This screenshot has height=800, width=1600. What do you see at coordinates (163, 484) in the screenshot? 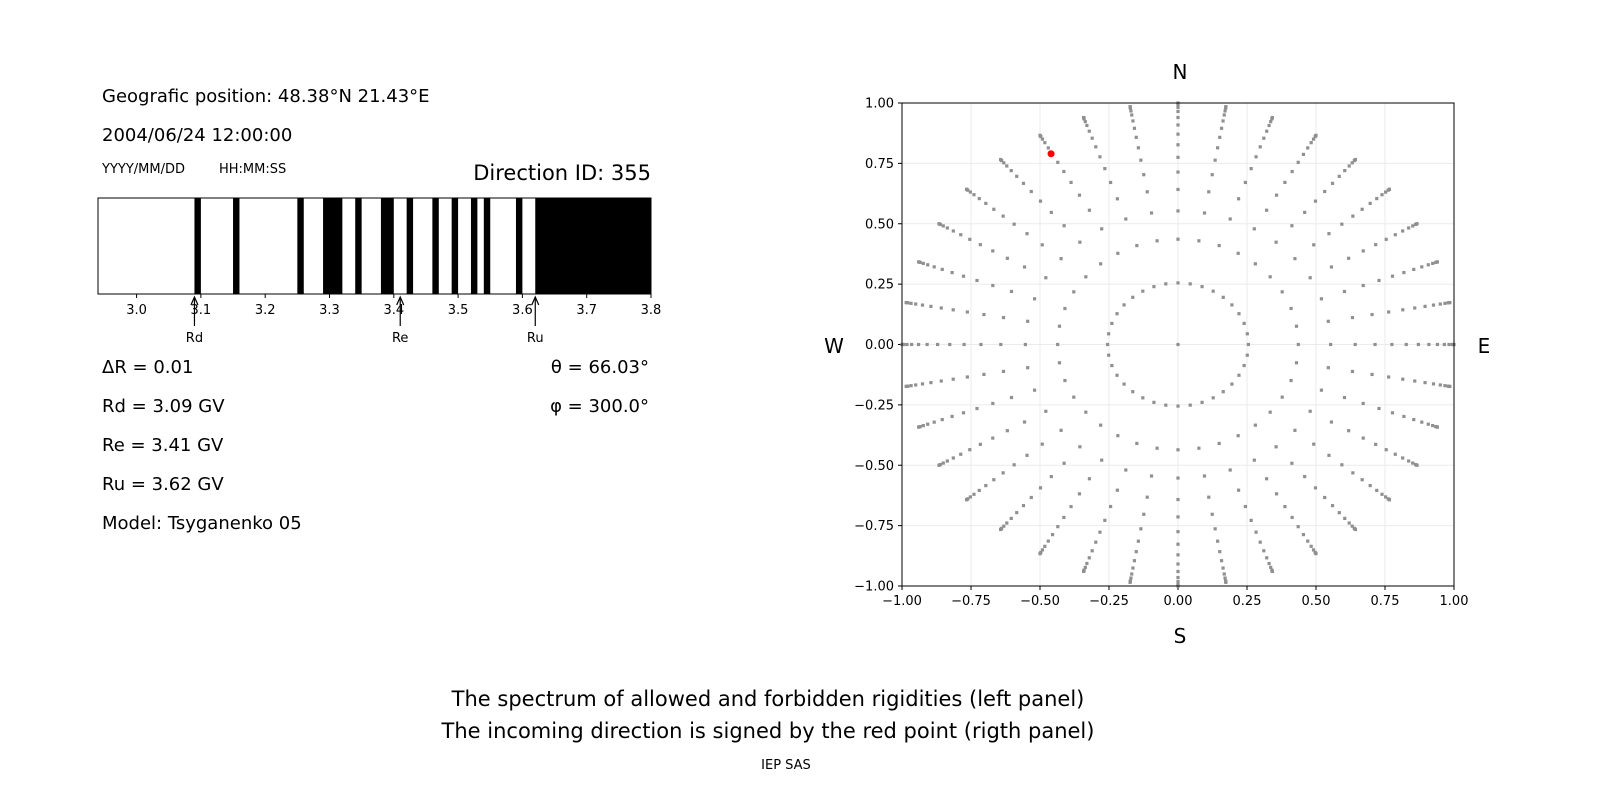
I see `ru-value: Ru = 3.62 GV` at bounding box center [163, 484].